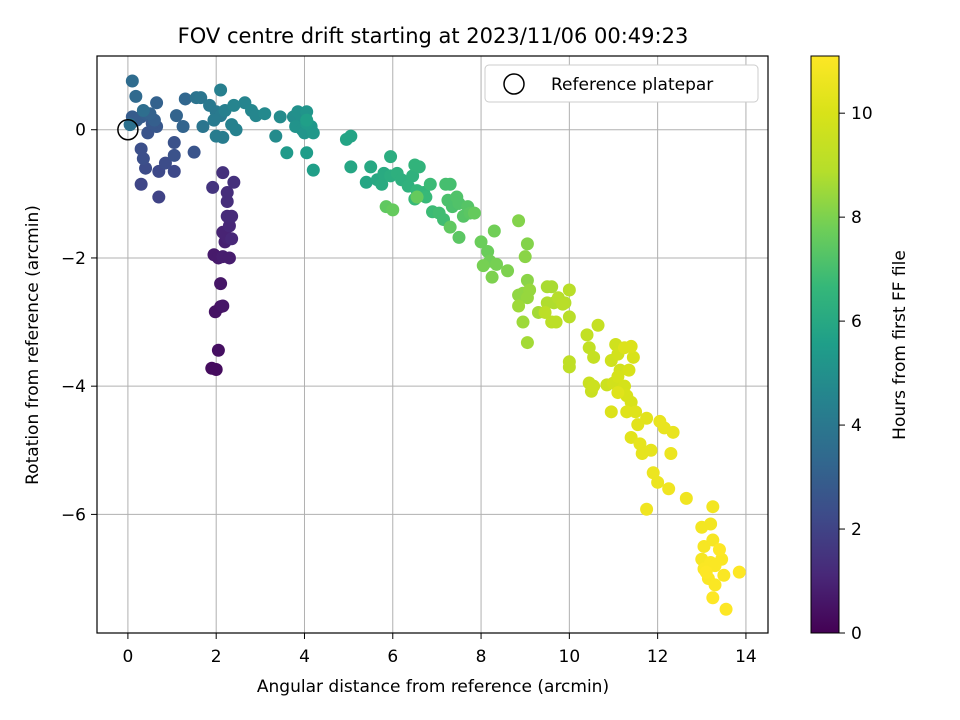 This screenshot has width=960, height=720. What do you see at coordinates (73, 387) in the screenshot?
I see `y-tick-label: −4` at bounding box center [73, 387].